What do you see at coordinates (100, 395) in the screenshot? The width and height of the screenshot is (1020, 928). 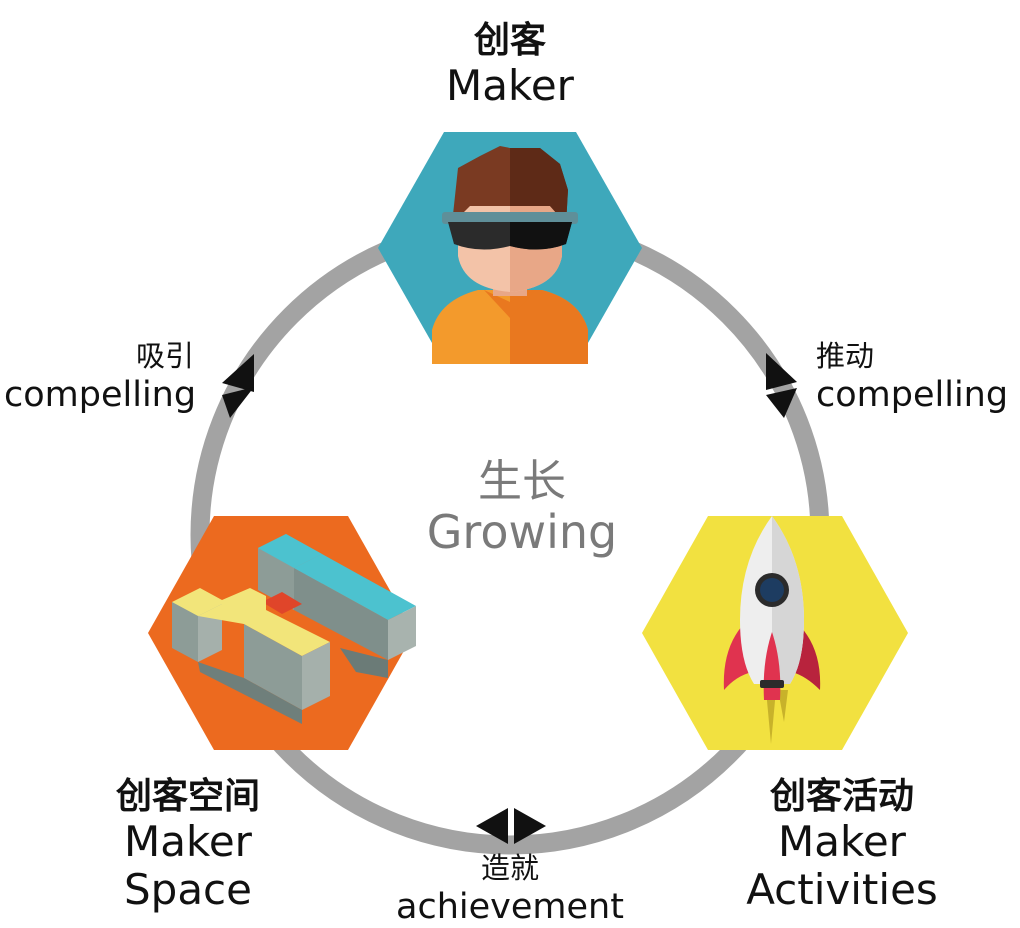 I see `edge-left-label-en: compelling` at bounding box center [100, 395].